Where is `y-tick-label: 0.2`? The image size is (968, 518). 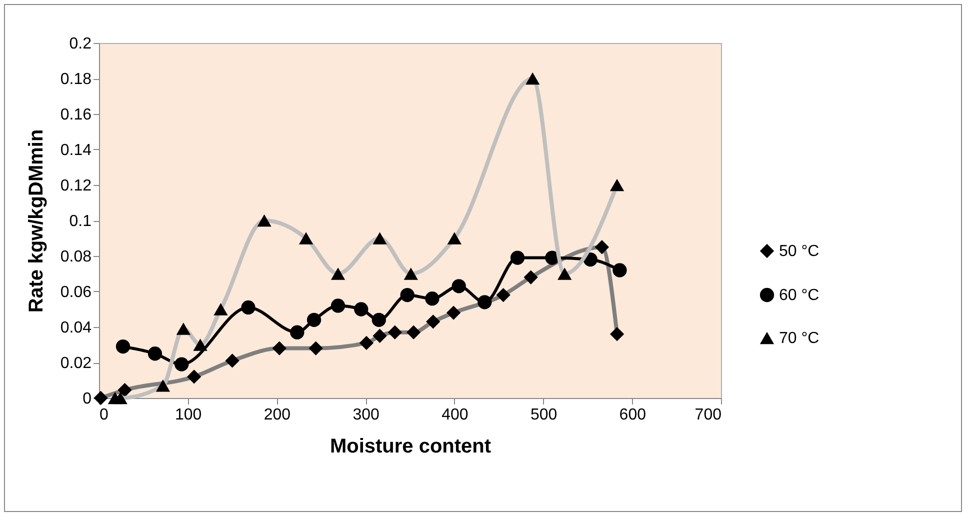 y-tick-label: 0.2 is located at coordinates (80, 44).